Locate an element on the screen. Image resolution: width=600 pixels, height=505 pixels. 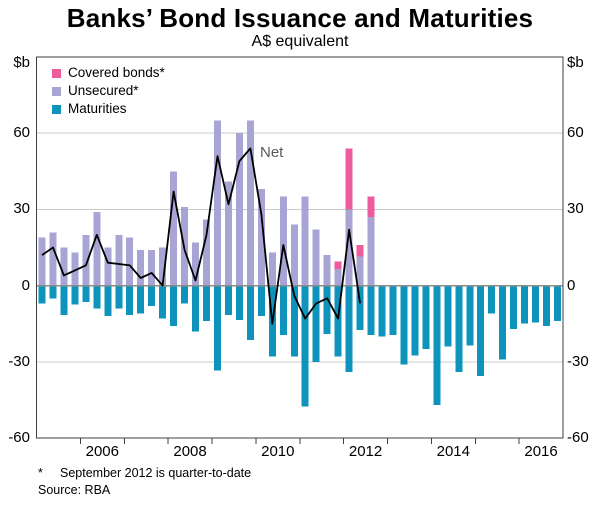
maturity-bar-2014Q4 is located at coordinates (470, 315).